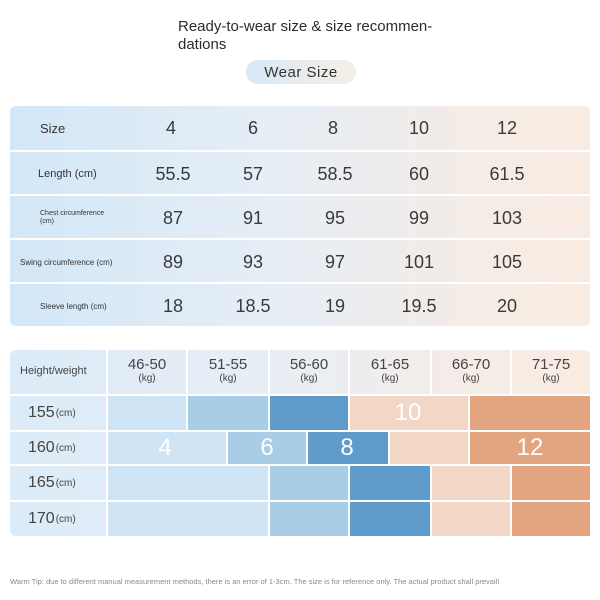 This screenshot has width=600, height=600. Describe the element at coordinates (419, 261) in the screenshot. I see `size-cell: 101` at that location.